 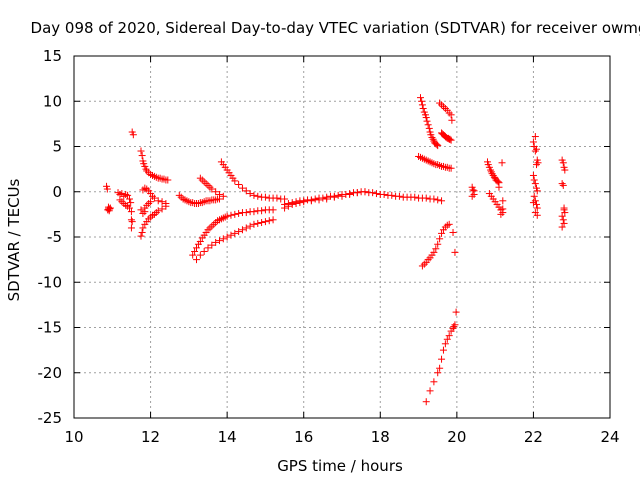 I want to click on x-tick-label: 14, so click(x=227, y=437).